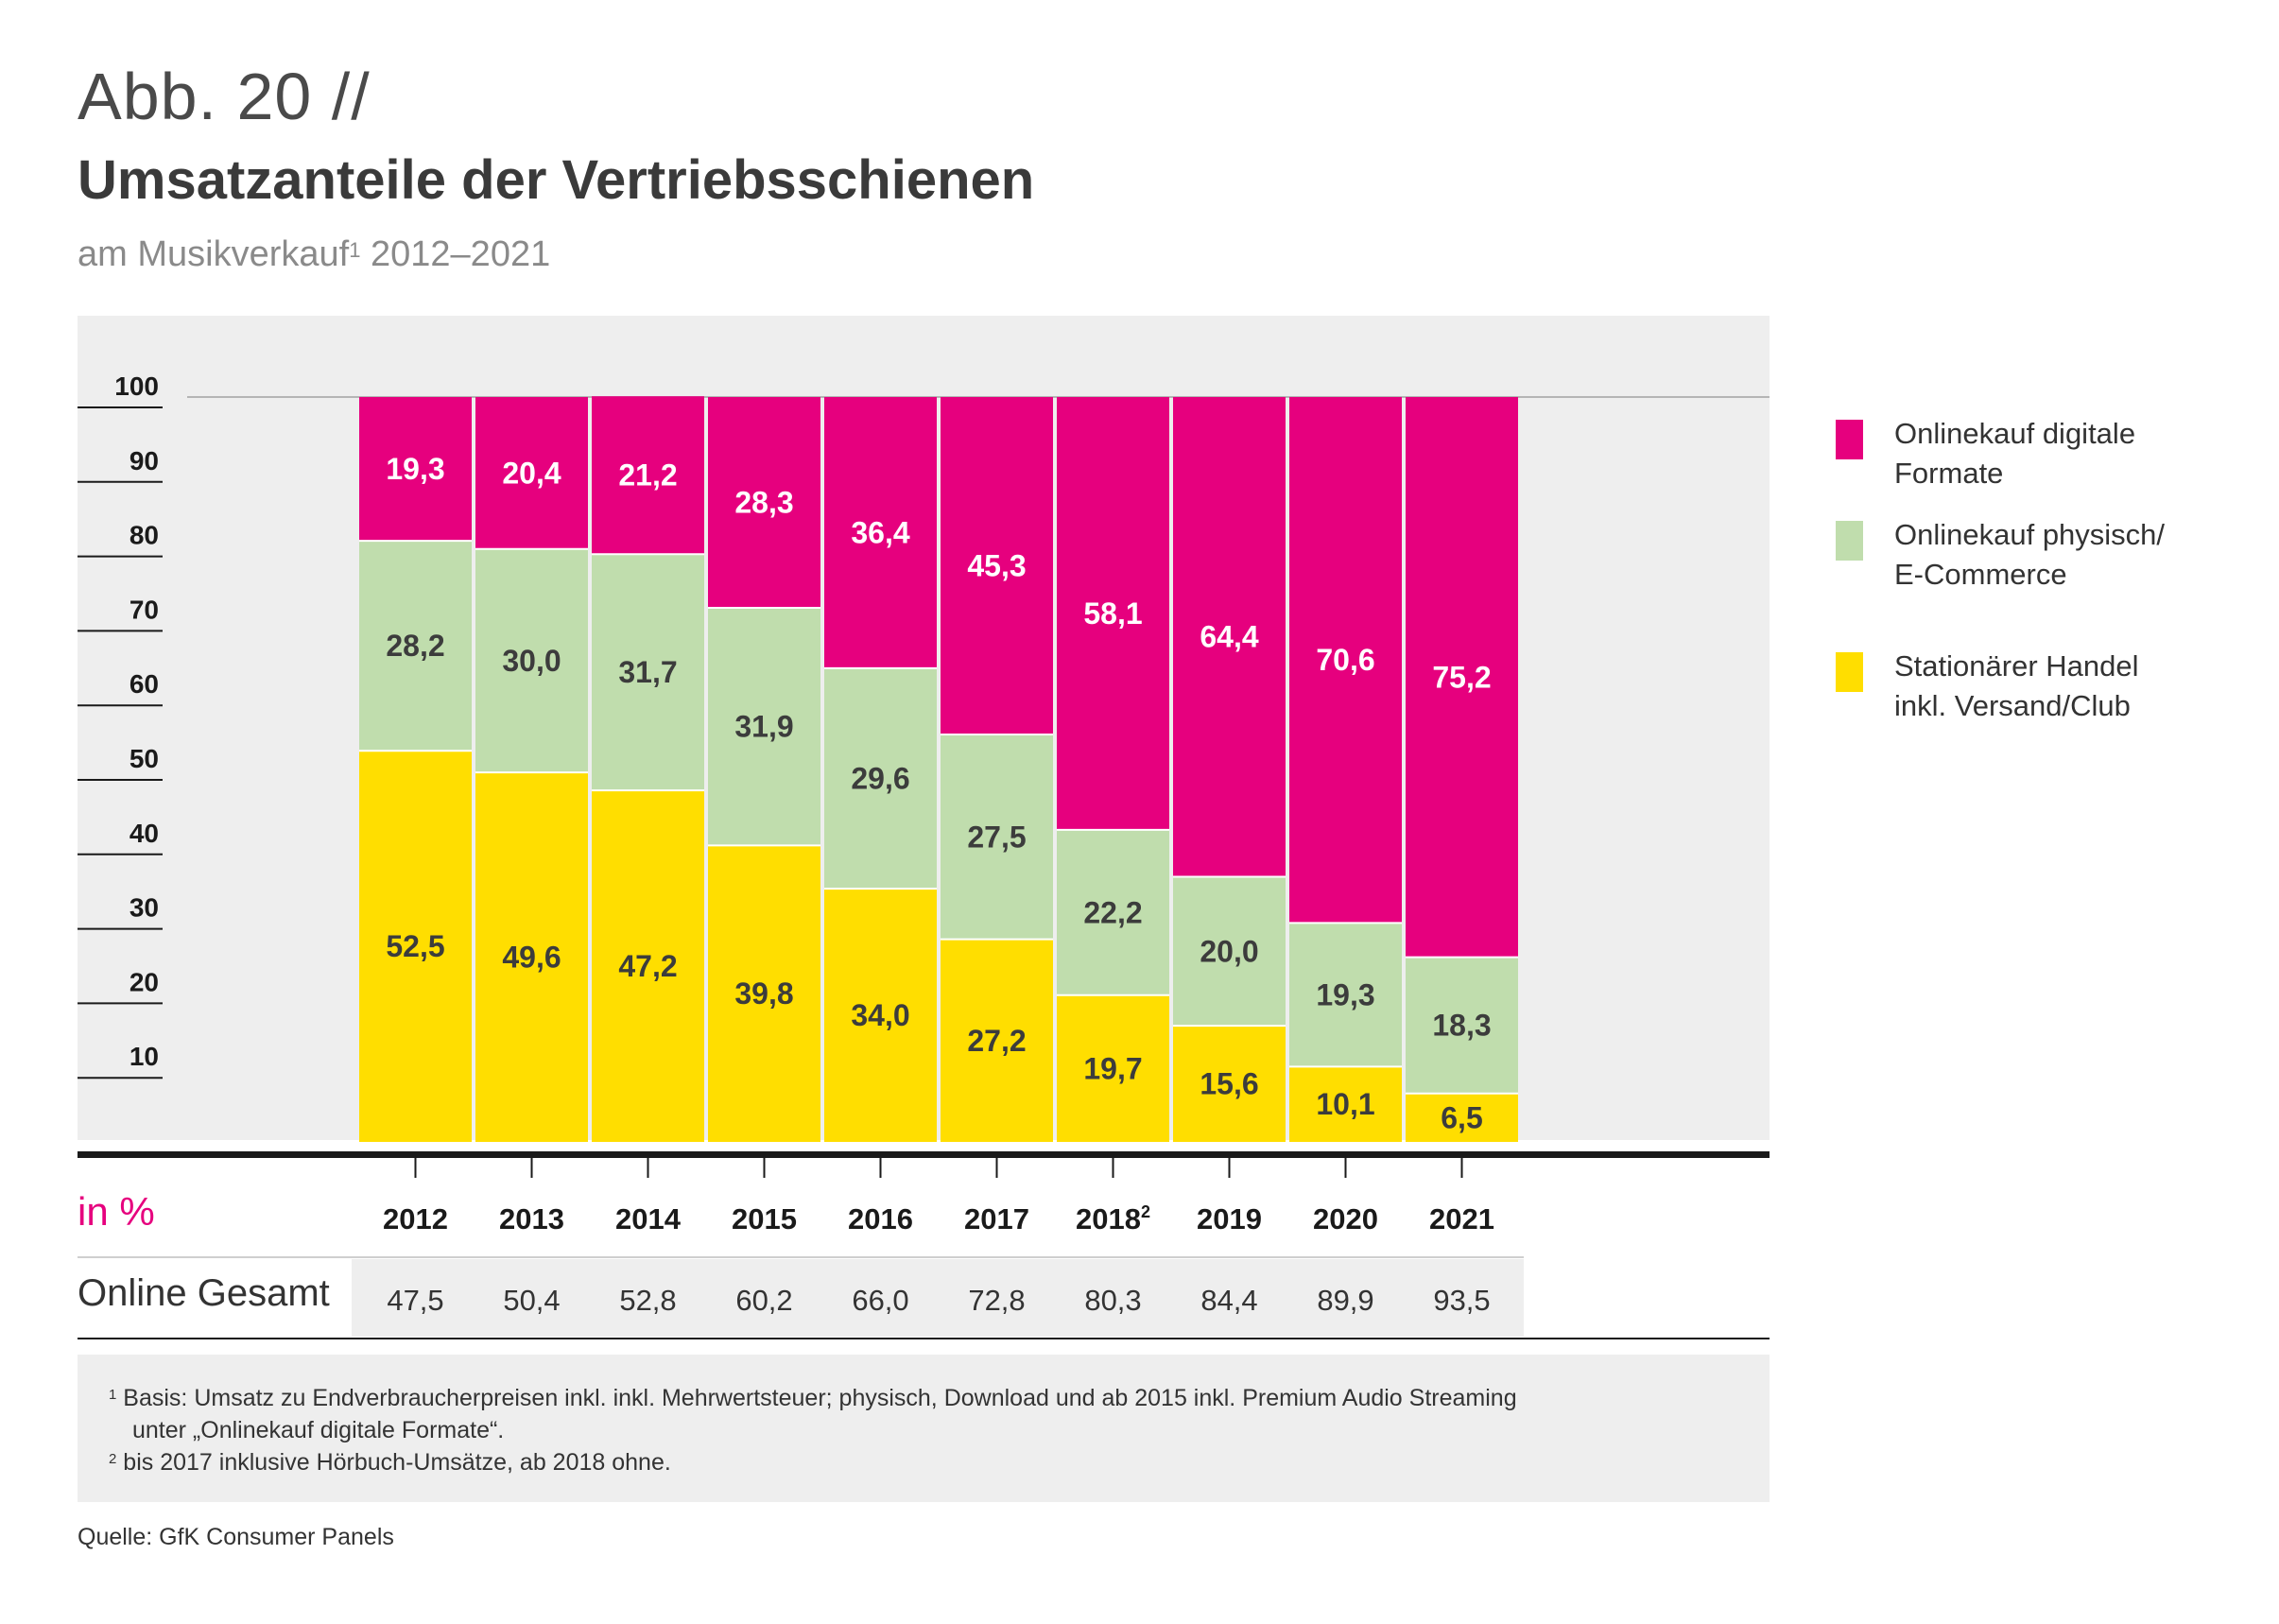 The image size is (2279, 1624). I want to click on footnote-box, so click(924, 1428).